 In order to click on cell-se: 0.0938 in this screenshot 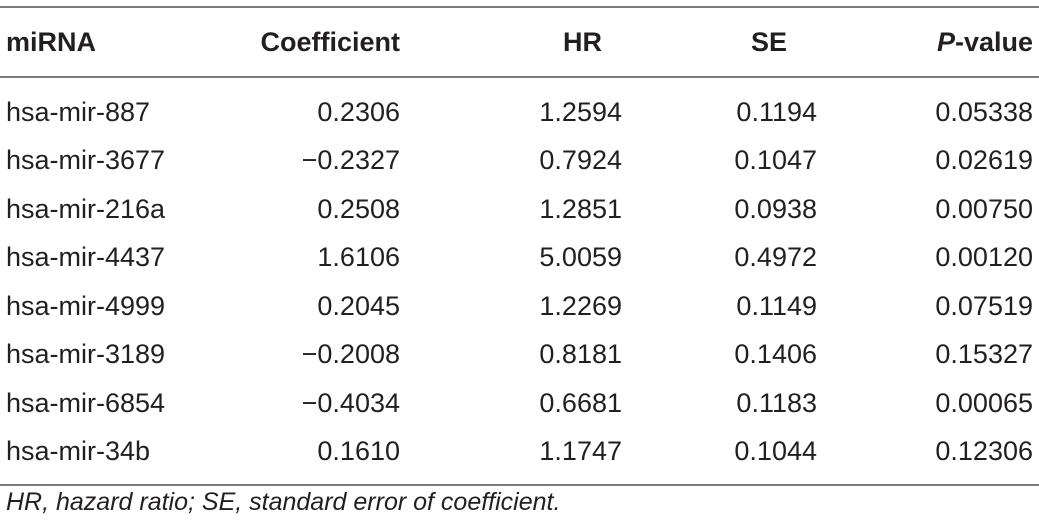, I will do `click(775, 208)`.